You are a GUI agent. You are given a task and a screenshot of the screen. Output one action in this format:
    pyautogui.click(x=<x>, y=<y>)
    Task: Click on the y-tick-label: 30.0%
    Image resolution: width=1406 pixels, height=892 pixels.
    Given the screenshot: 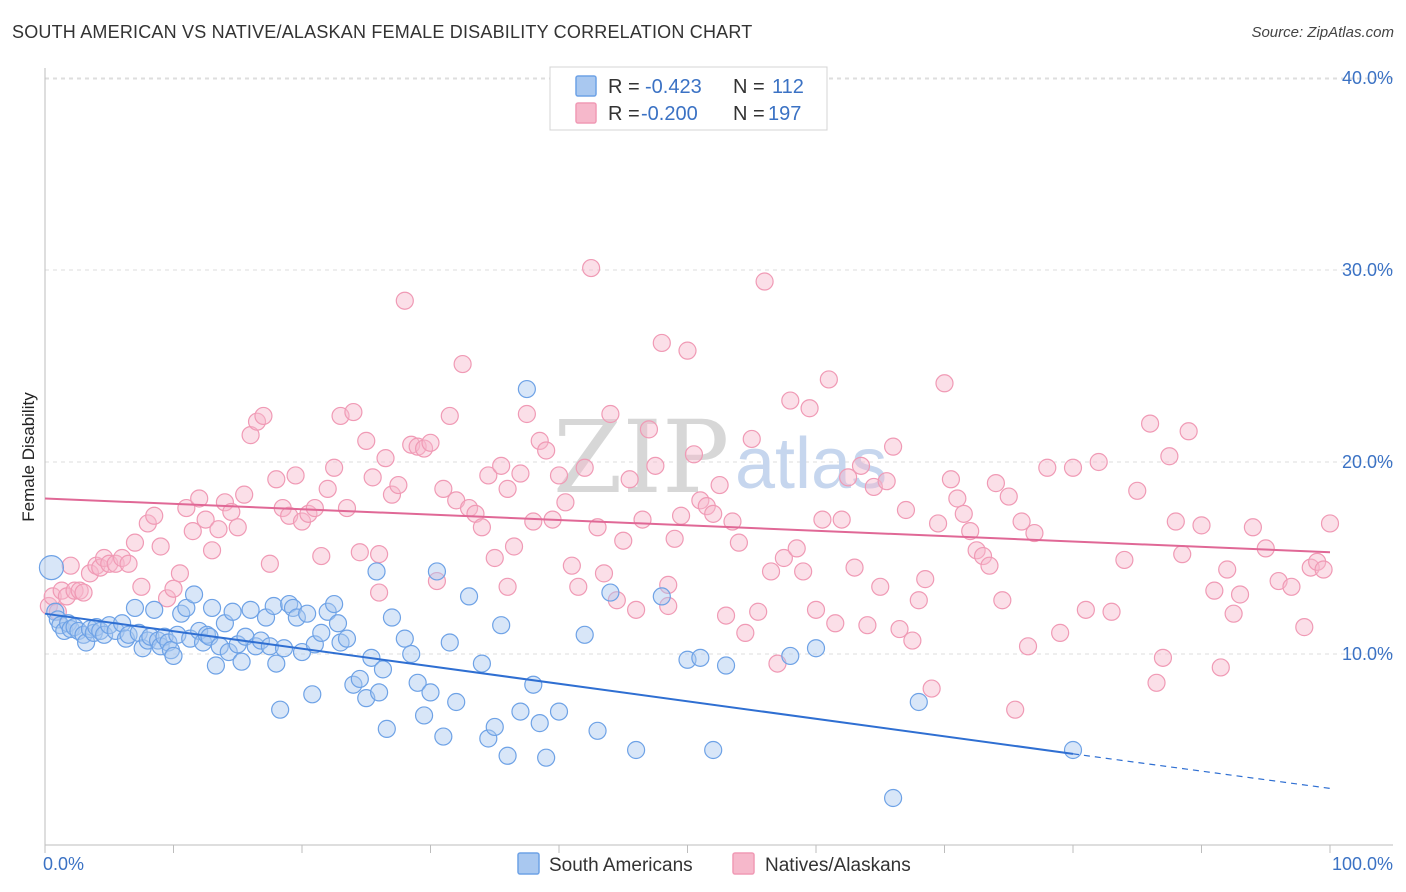 What is the action you would take?
    pyautogui.click(x=1367, y=270)
    